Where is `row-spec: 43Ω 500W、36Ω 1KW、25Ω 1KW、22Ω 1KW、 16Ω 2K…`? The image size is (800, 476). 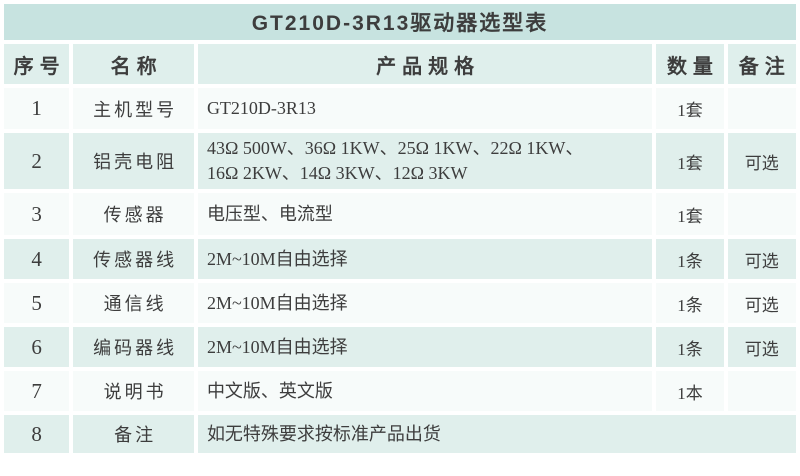
row-spec: 43Ω 500W、36Ω 1KW、25Ω 1KW、22Ω 1KW、 16Ω 2K… is located at coordinates (425, 161).